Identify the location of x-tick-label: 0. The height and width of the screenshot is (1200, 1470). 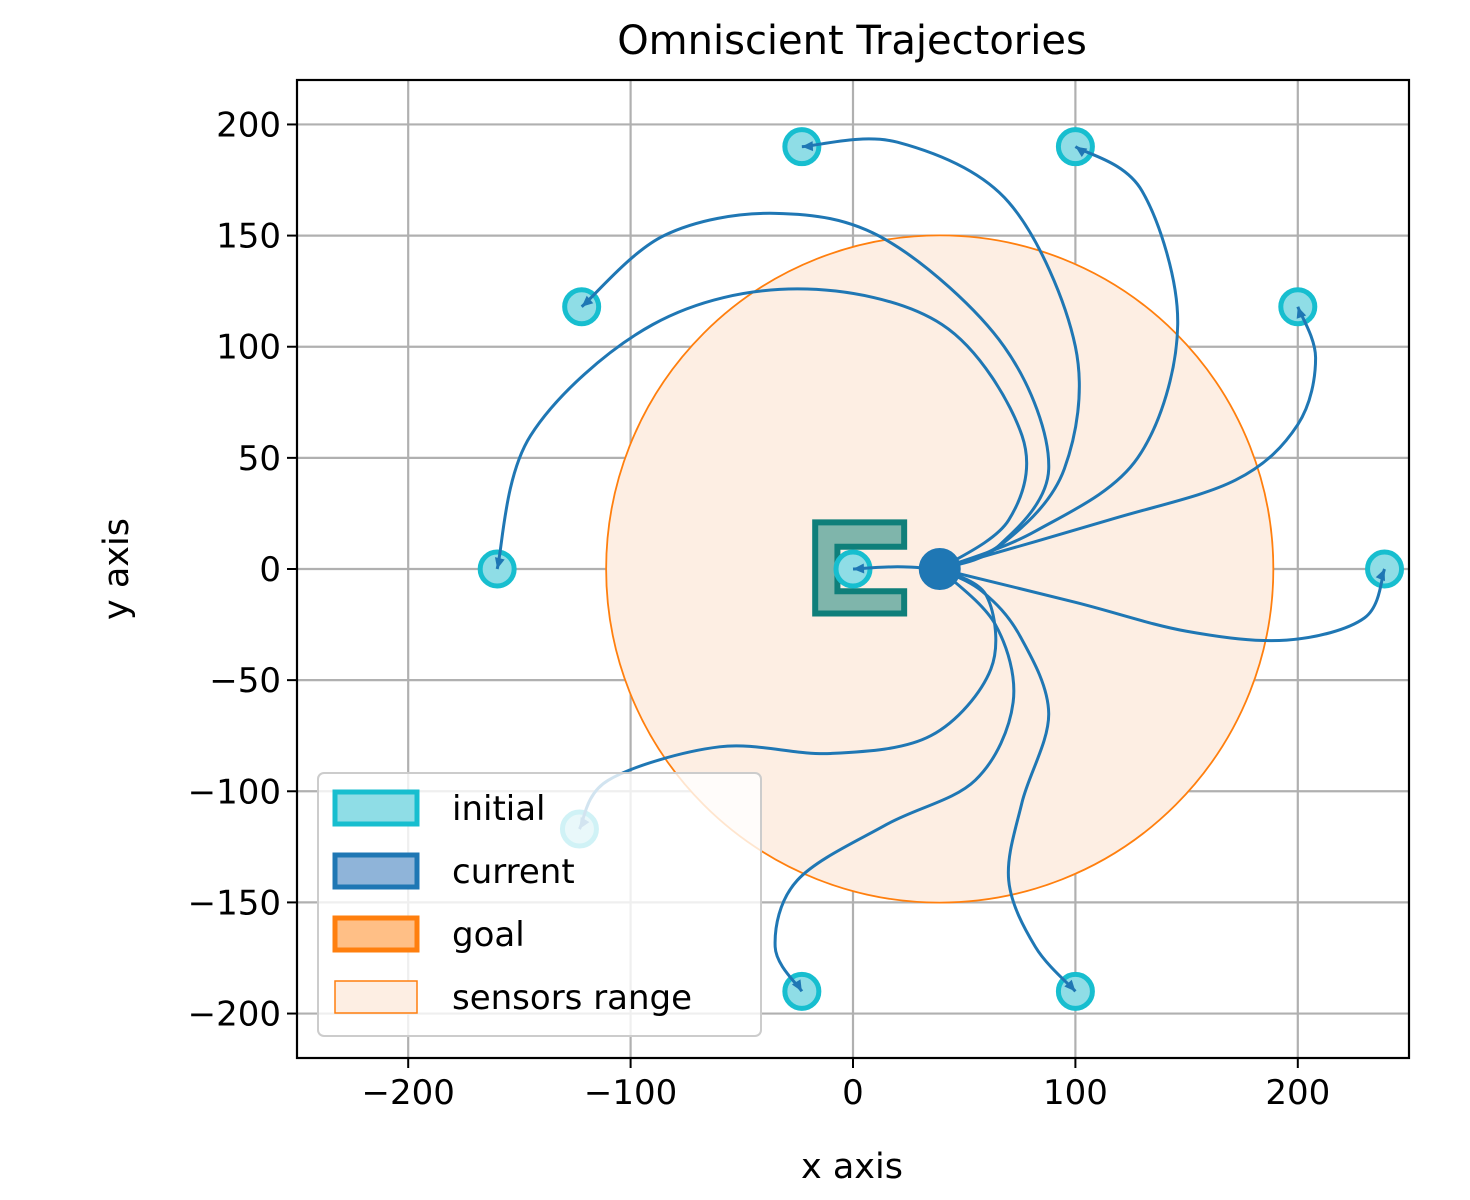
(853, 1093).